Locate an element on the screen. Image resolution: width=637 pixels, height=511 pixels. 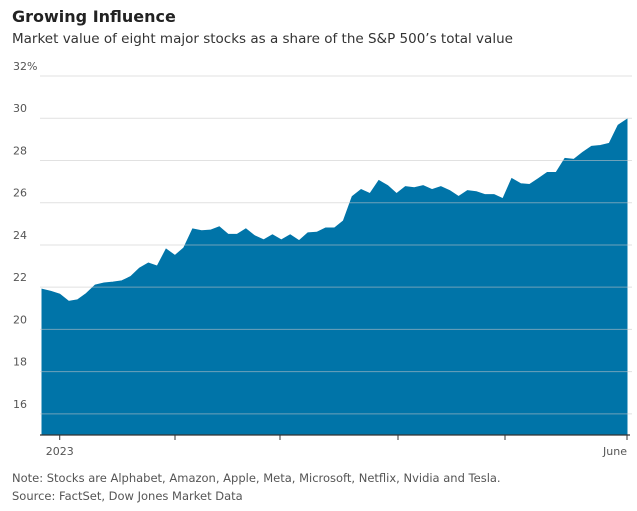
y-tick-label: 22 is located at coordinates (20, 277).